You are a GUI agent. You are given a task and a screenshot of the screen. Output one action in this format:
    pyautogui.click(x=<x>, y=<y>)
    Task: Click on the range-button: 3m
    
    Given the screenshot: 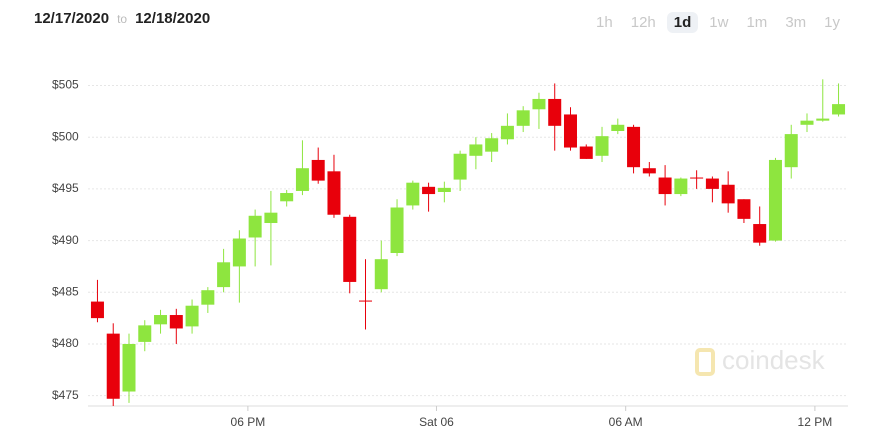 What is the action you would take?
    pyautogui.click(x=796, y=22)
    